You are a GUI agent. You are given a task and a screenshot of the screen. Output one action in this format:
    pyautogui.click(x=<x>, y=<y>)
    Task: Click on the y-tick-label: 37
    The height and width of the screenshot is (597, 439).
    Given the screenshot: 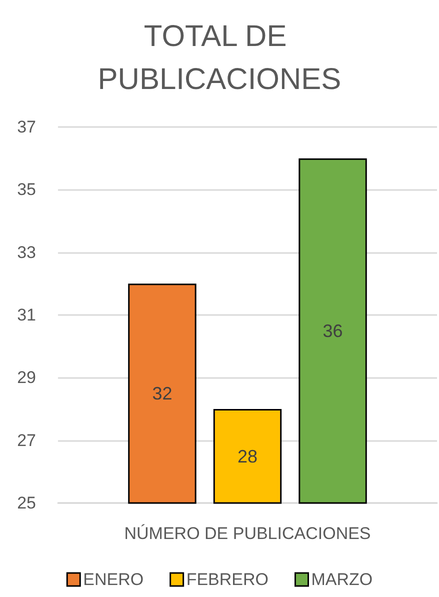 What is the action you would take?
    pyautogui.click(x=26, y=127)
    